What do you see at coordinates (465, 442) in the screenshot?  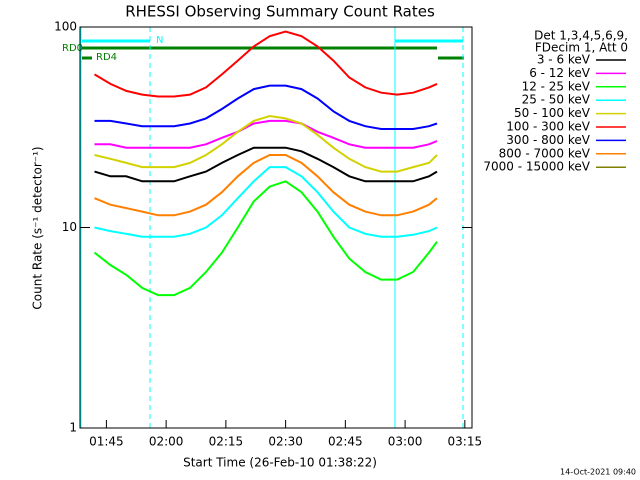 I see `x-tick-label: 03:15` at bounding box center [465, 442].